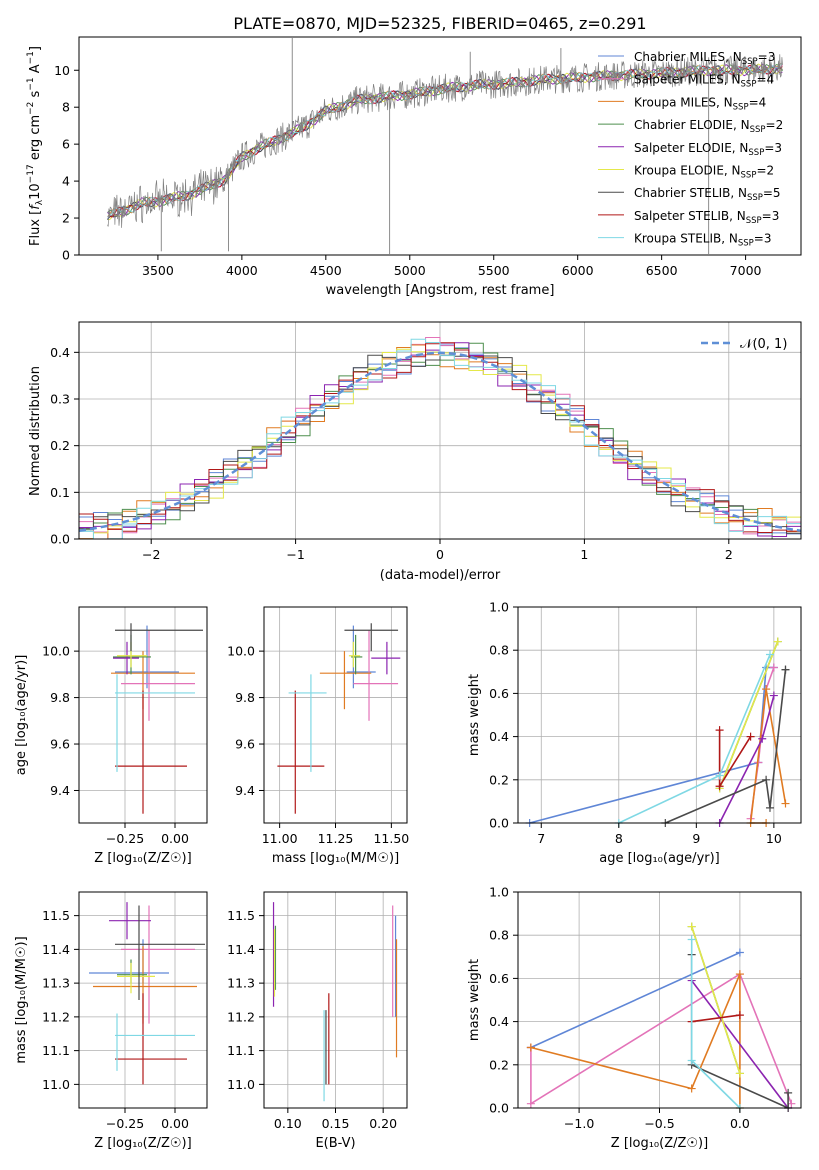  What do you see at coordinates (746, 270) in the screenshot?
I see `spectrum-xtick-label: 7000` at bounding box center [746, 270].